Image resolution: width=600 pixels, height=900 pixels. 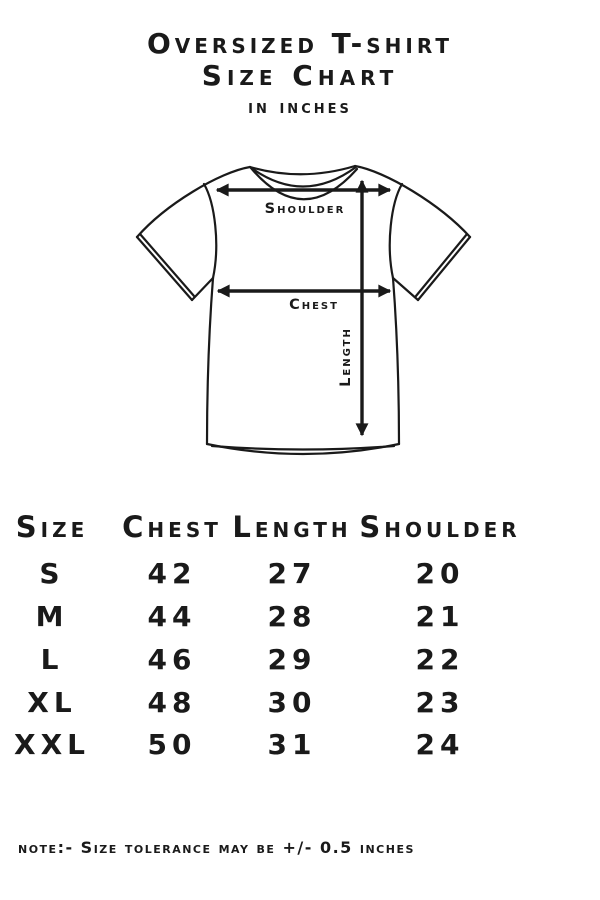 What do you see at coordinates (302, 170) in the screenshot?
I see `tshirt-collar-back` at bounding box center [302, 170].